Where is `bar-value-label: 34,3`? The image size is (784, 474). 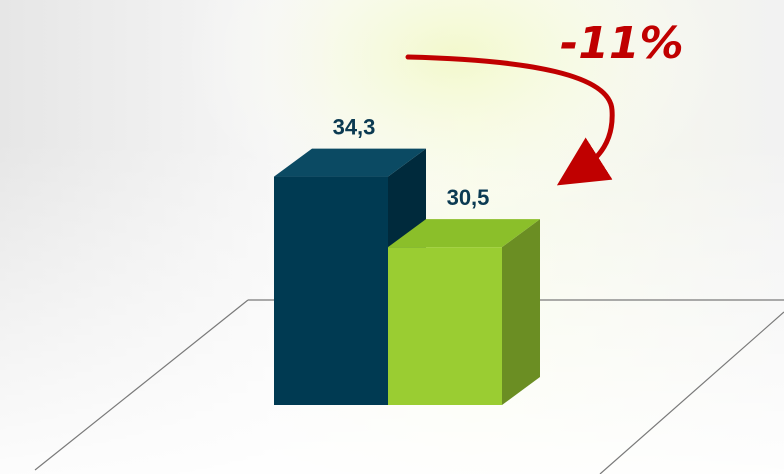 bar-value-label: 34,3 is located at coordinates (354, 127).